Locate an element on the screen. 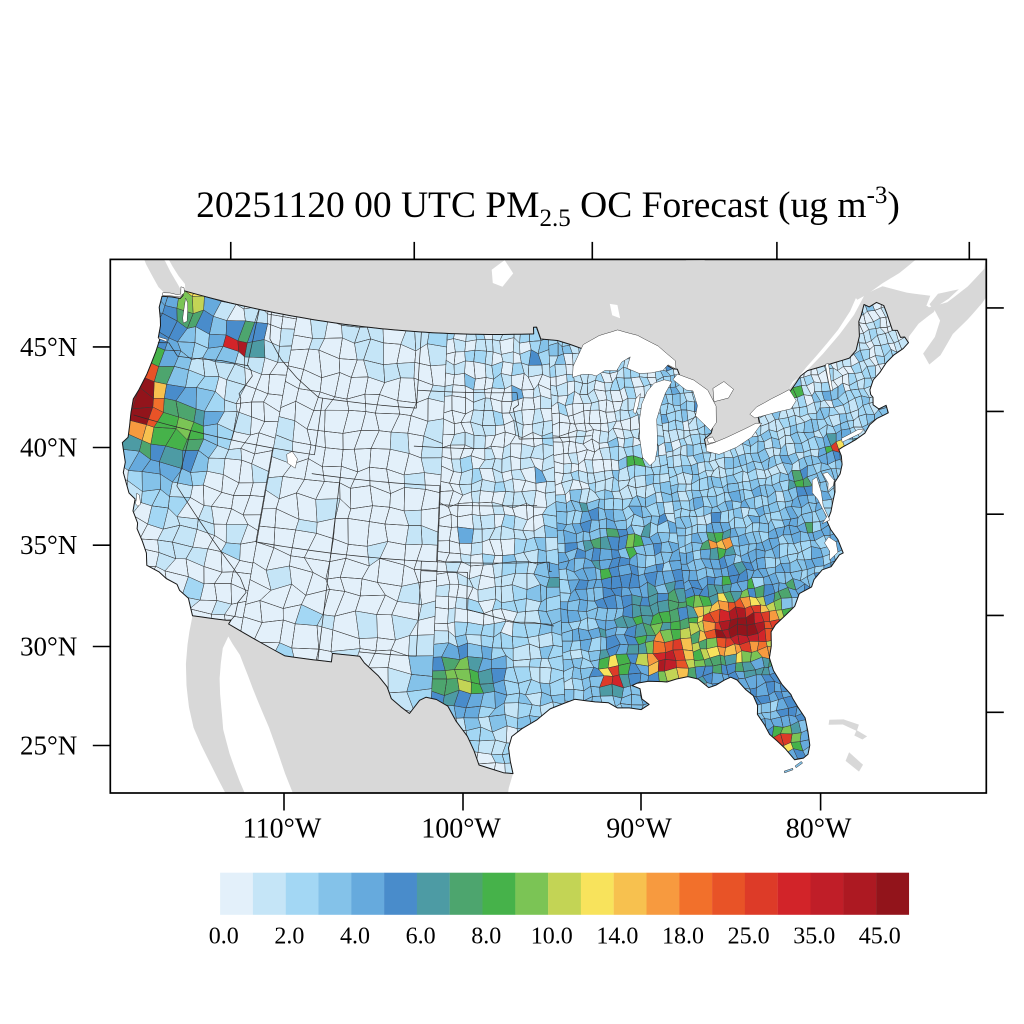 This screenshot has width=1024, height=1024. svg-text: 14.0 is located at coordinates (617, 937).